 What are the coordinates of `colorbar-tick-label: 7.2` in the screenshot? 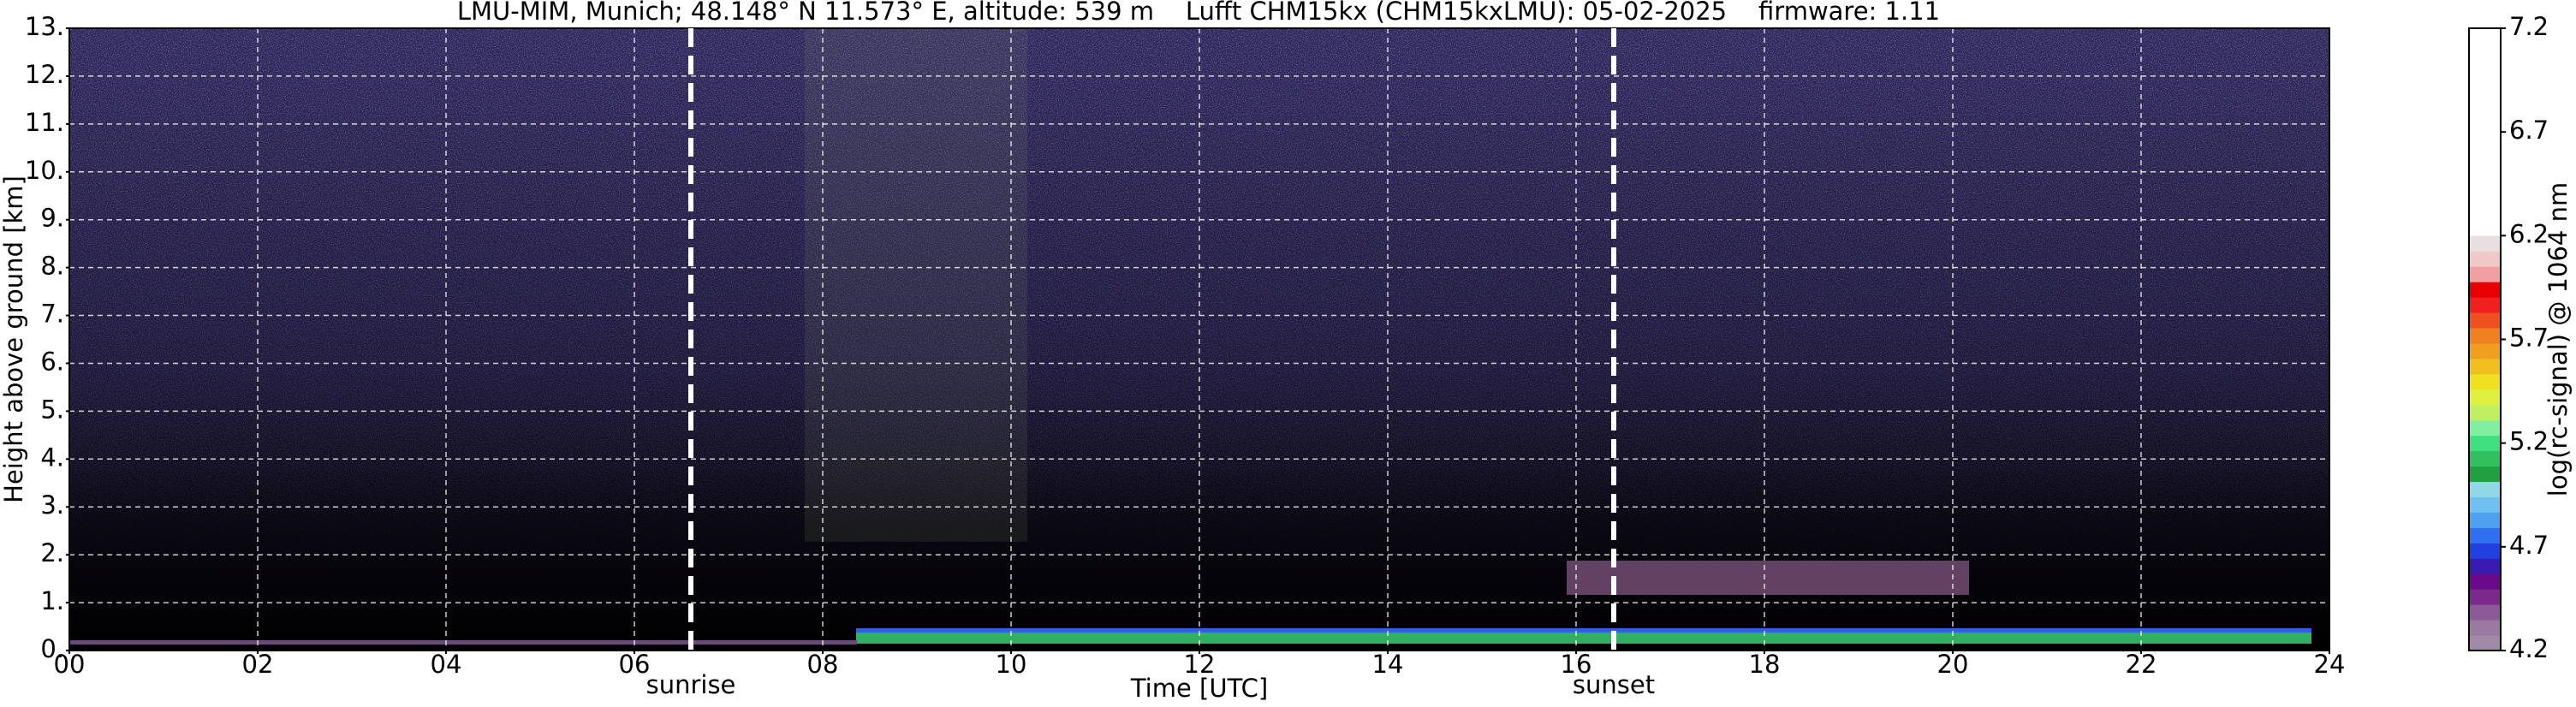 It's located at (2529, 26).